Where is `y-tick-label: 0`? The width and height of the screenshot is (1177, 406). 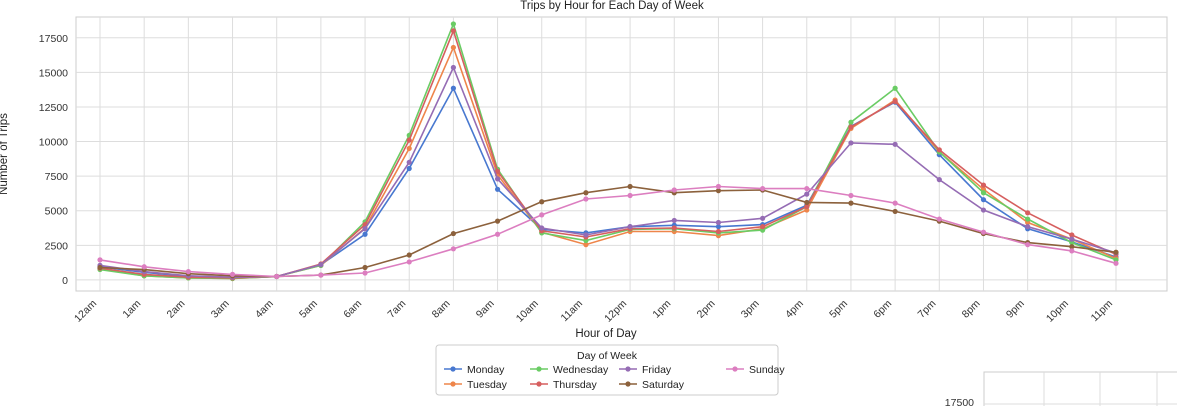
y-tick-label: 0 is located at coordinates (65, 281).